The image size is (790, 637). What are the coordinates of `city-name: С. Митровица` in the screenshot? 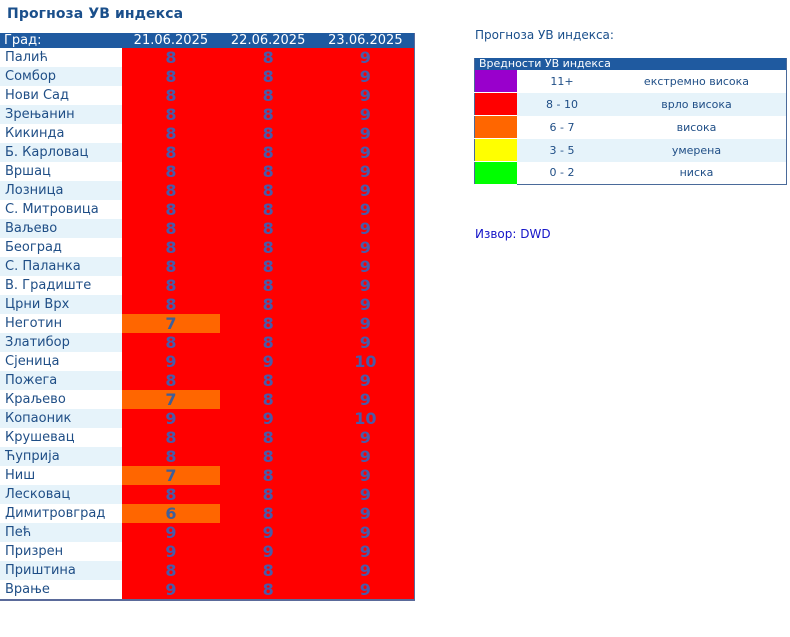 It's located at (61, 209).